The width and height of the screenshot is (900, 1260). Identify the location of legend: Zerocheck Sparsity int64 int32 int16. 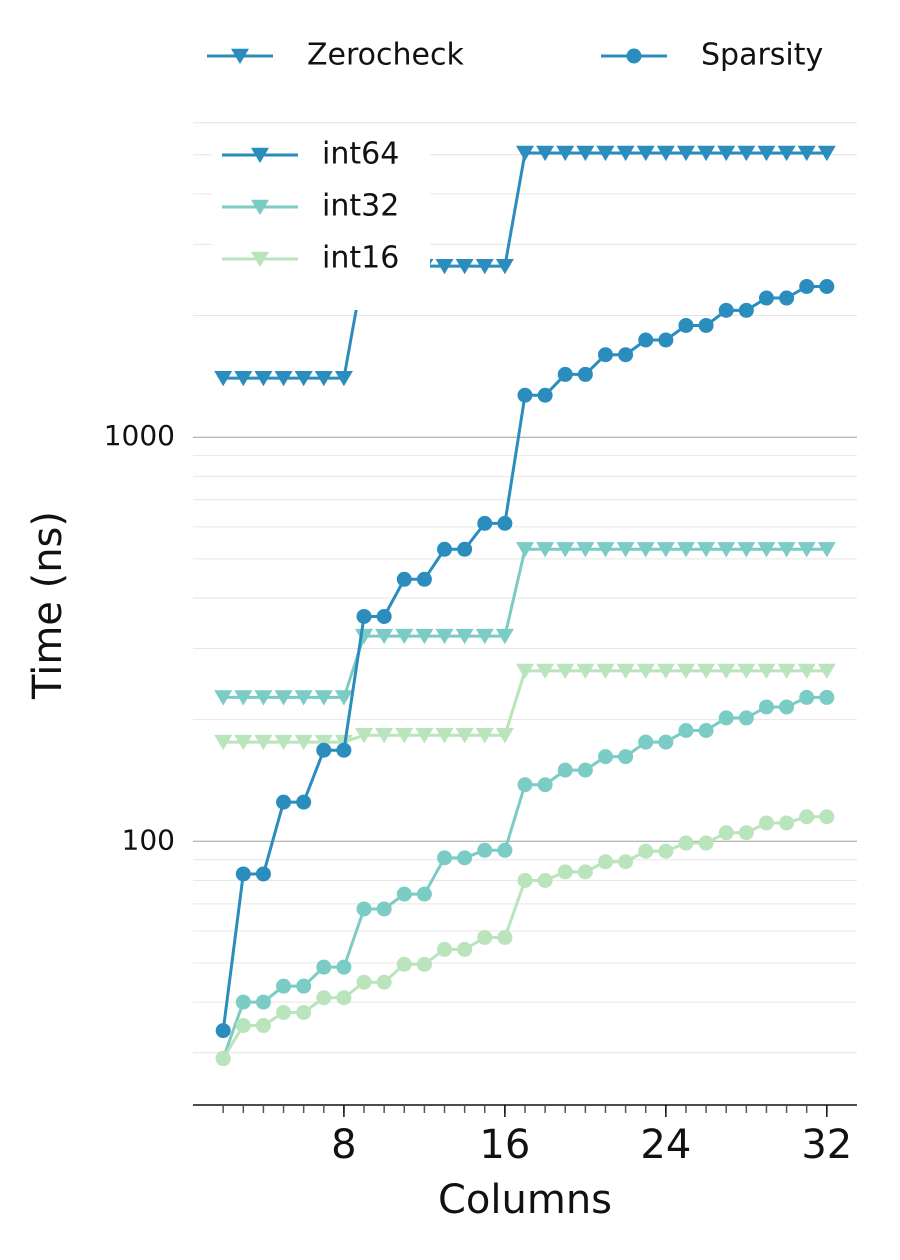
(515, 174).